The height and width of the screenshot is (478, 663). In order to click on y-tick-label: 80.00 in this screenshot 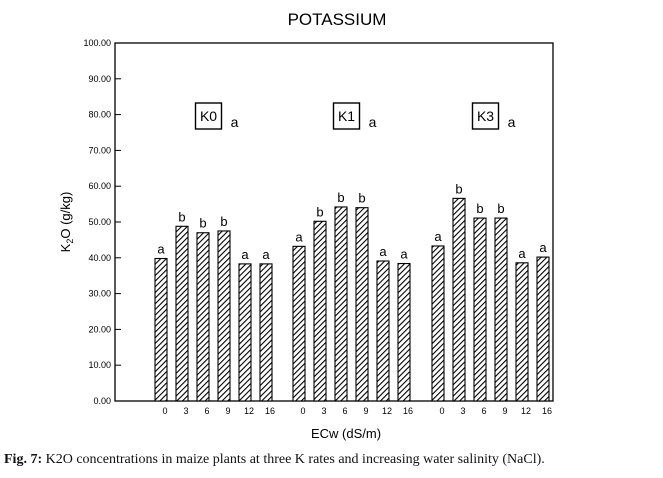, I will do `click(99, 115)`.